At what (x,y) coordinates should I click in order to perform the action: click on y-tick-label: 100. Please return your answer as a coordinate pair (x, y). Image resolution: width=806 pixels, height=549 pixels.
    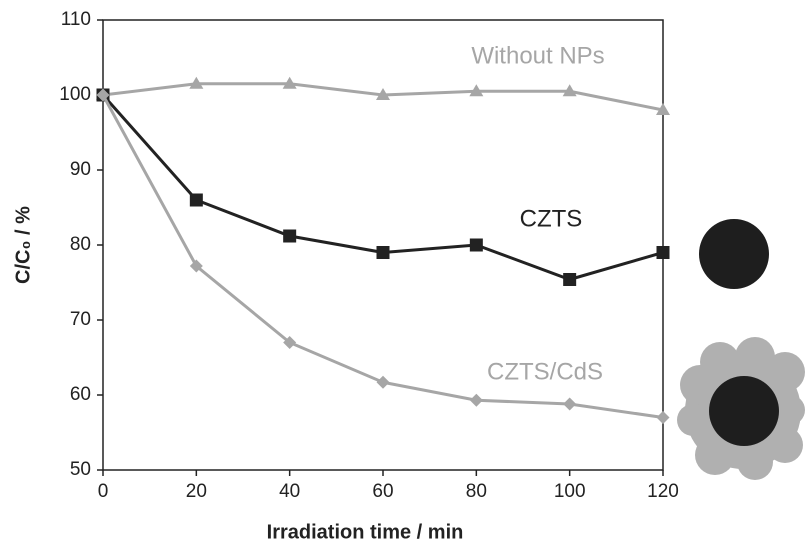
    Looking at the image, I should click on (75, 94).